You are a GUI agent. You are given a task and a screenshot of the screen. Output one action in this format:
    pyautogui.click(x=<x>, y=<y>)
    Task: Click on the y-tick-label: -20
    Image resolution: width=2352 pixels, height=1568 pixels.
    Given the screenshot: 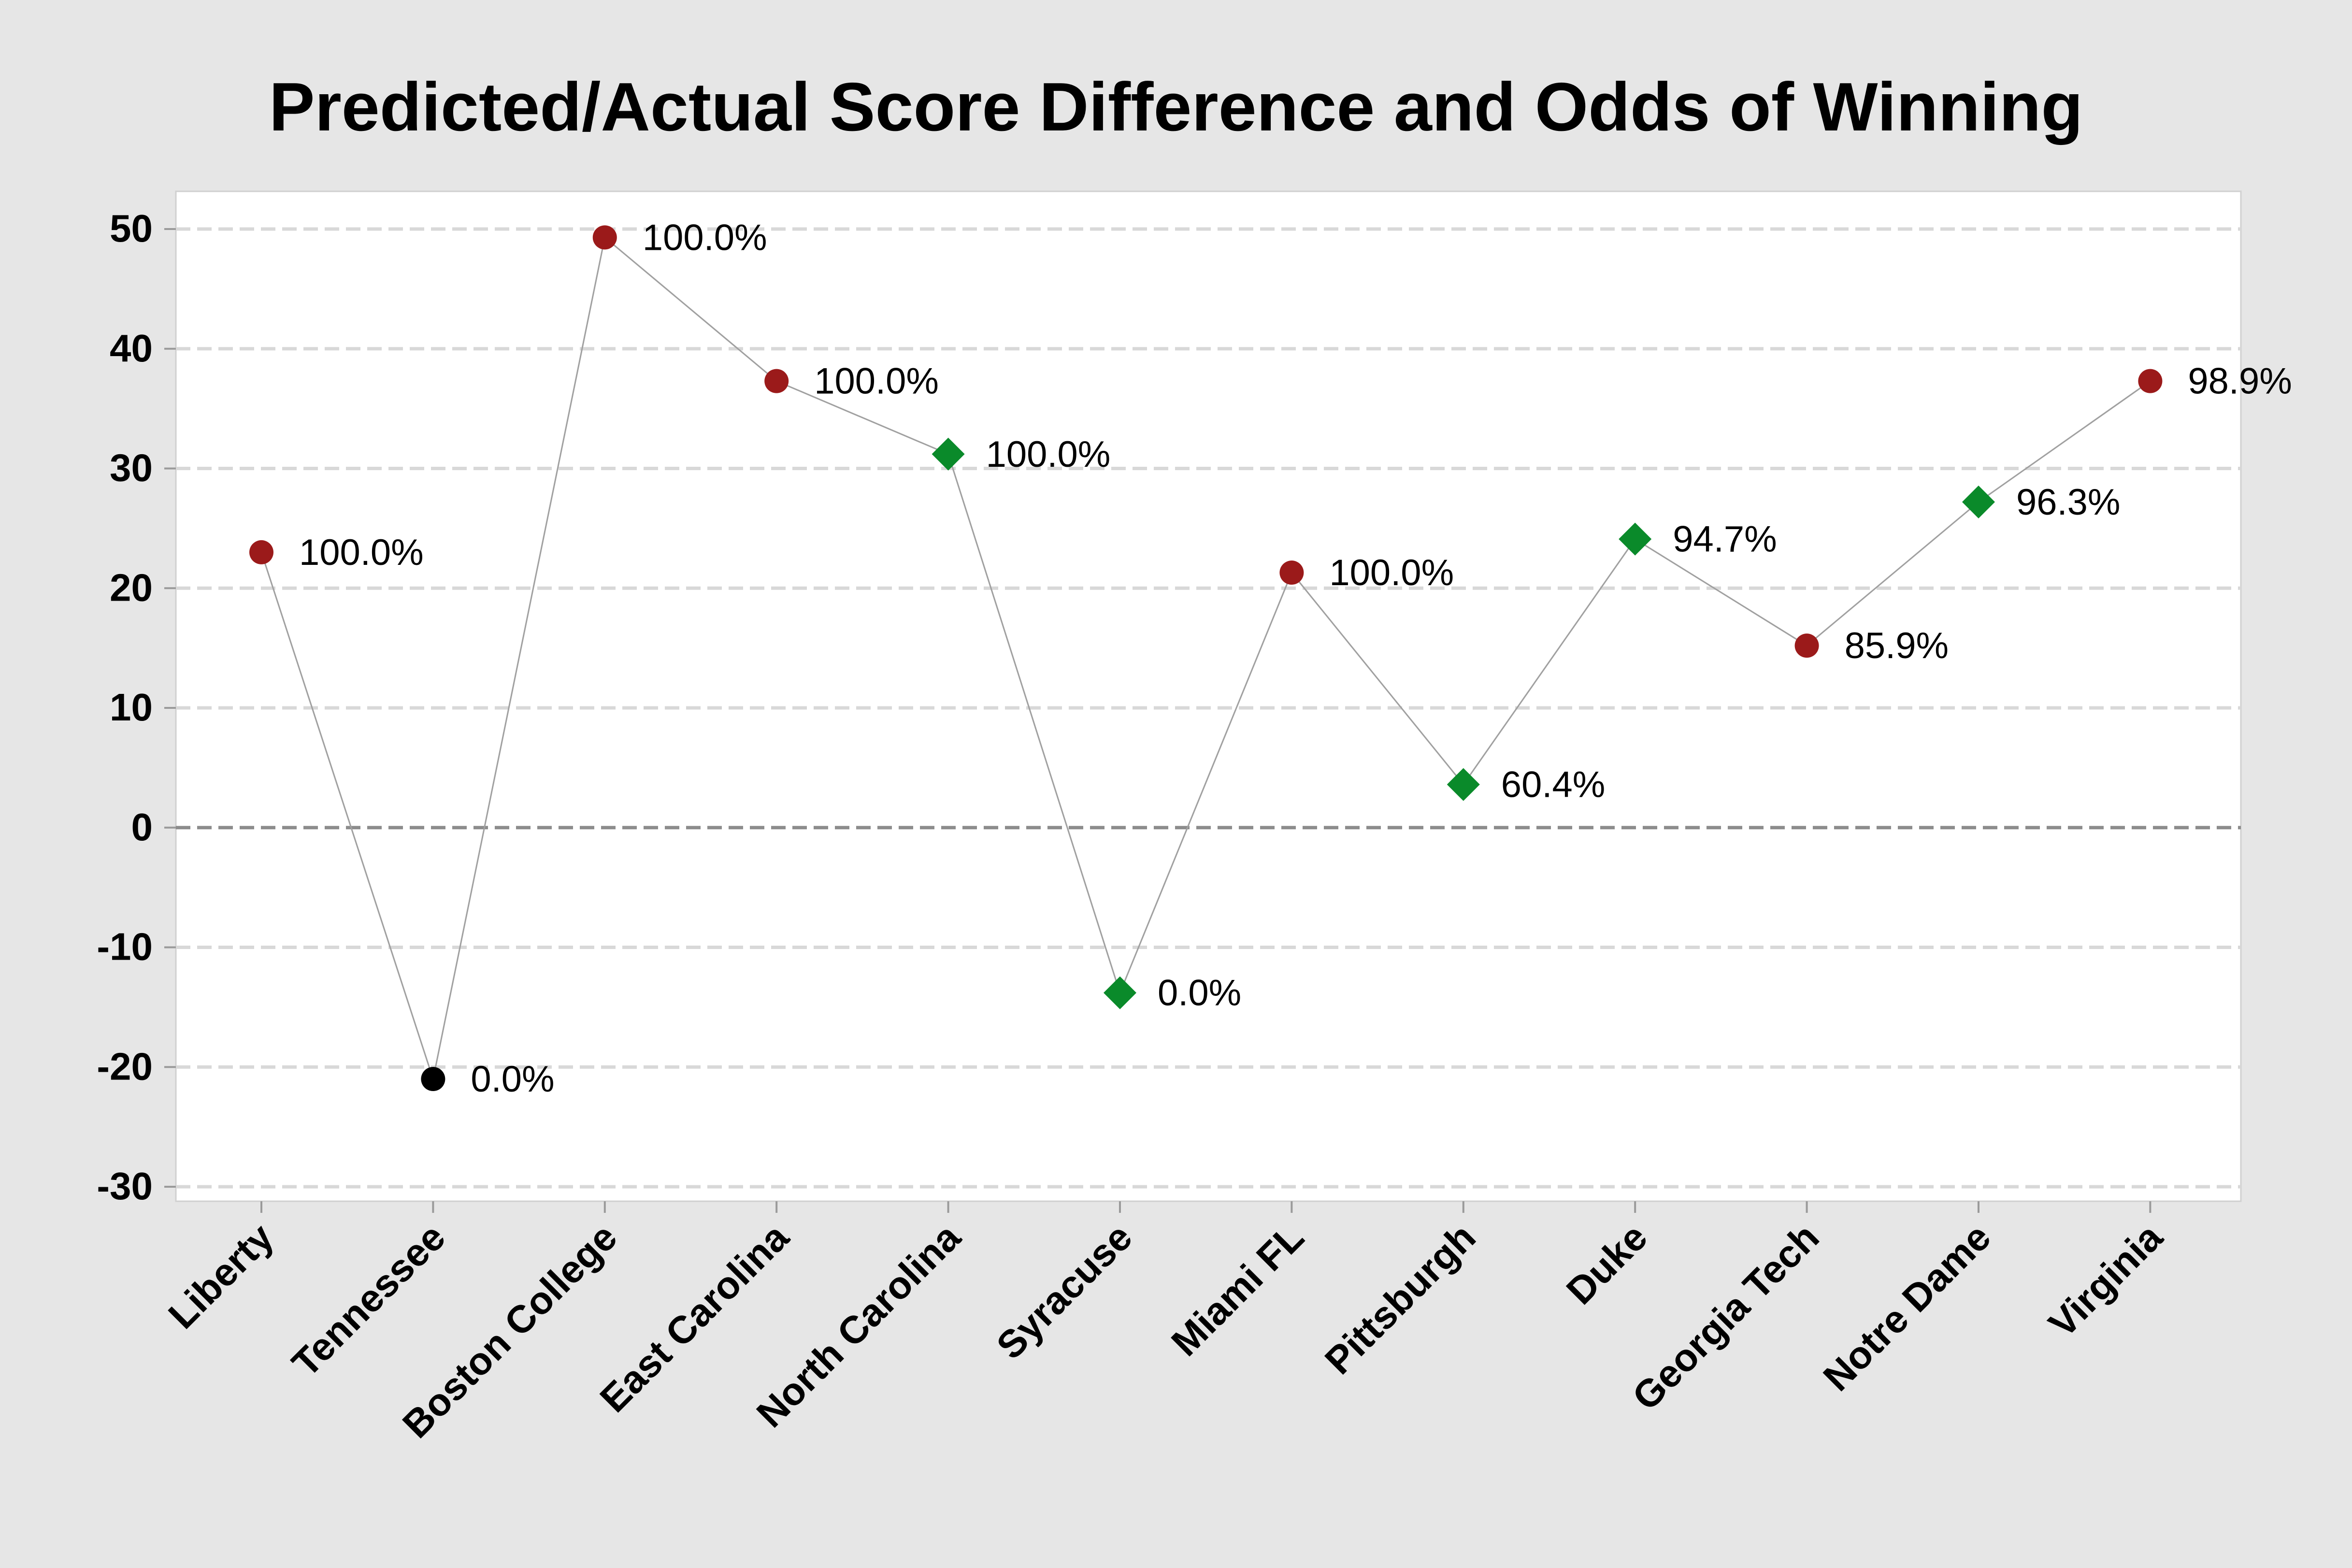 What is the action you would take?
    pyautogui.click(x=125, y=1066)
    